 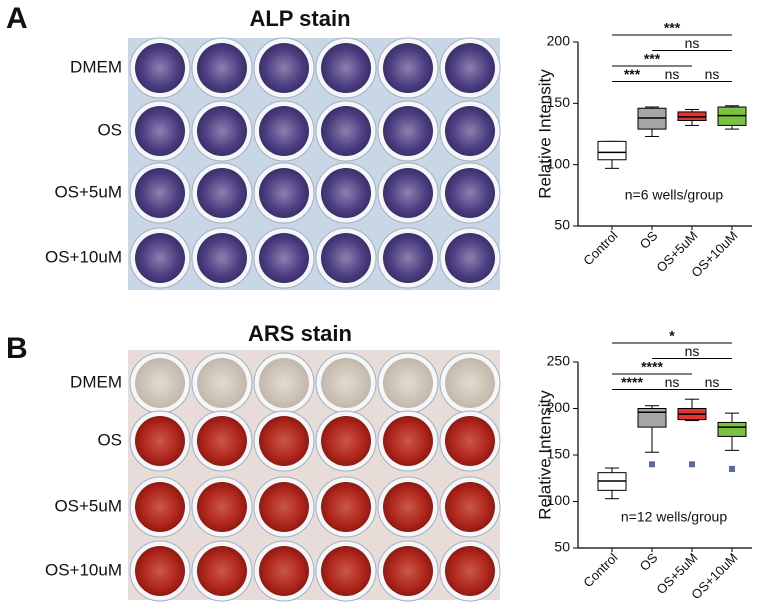 I want to click on significance: *, so click(x=672, y=336).